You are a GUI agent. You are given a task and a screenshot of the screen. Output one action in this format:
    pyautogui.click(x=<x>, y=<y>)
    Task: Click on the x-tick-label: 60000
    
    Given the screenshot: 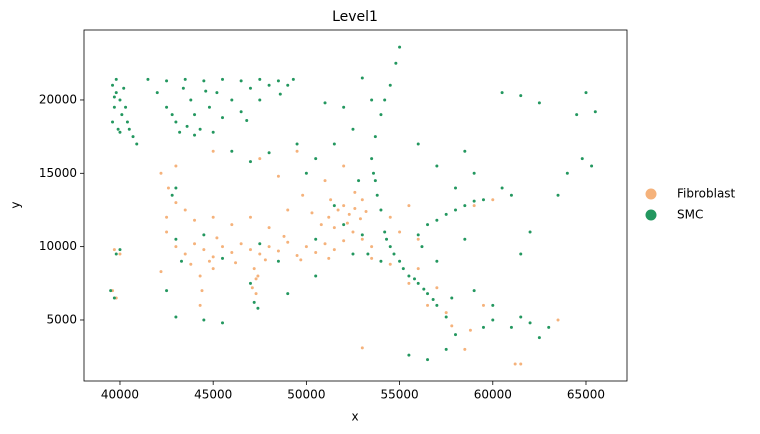 What is the action you would take?
    pyautogui.click(x=493, y=395)
    